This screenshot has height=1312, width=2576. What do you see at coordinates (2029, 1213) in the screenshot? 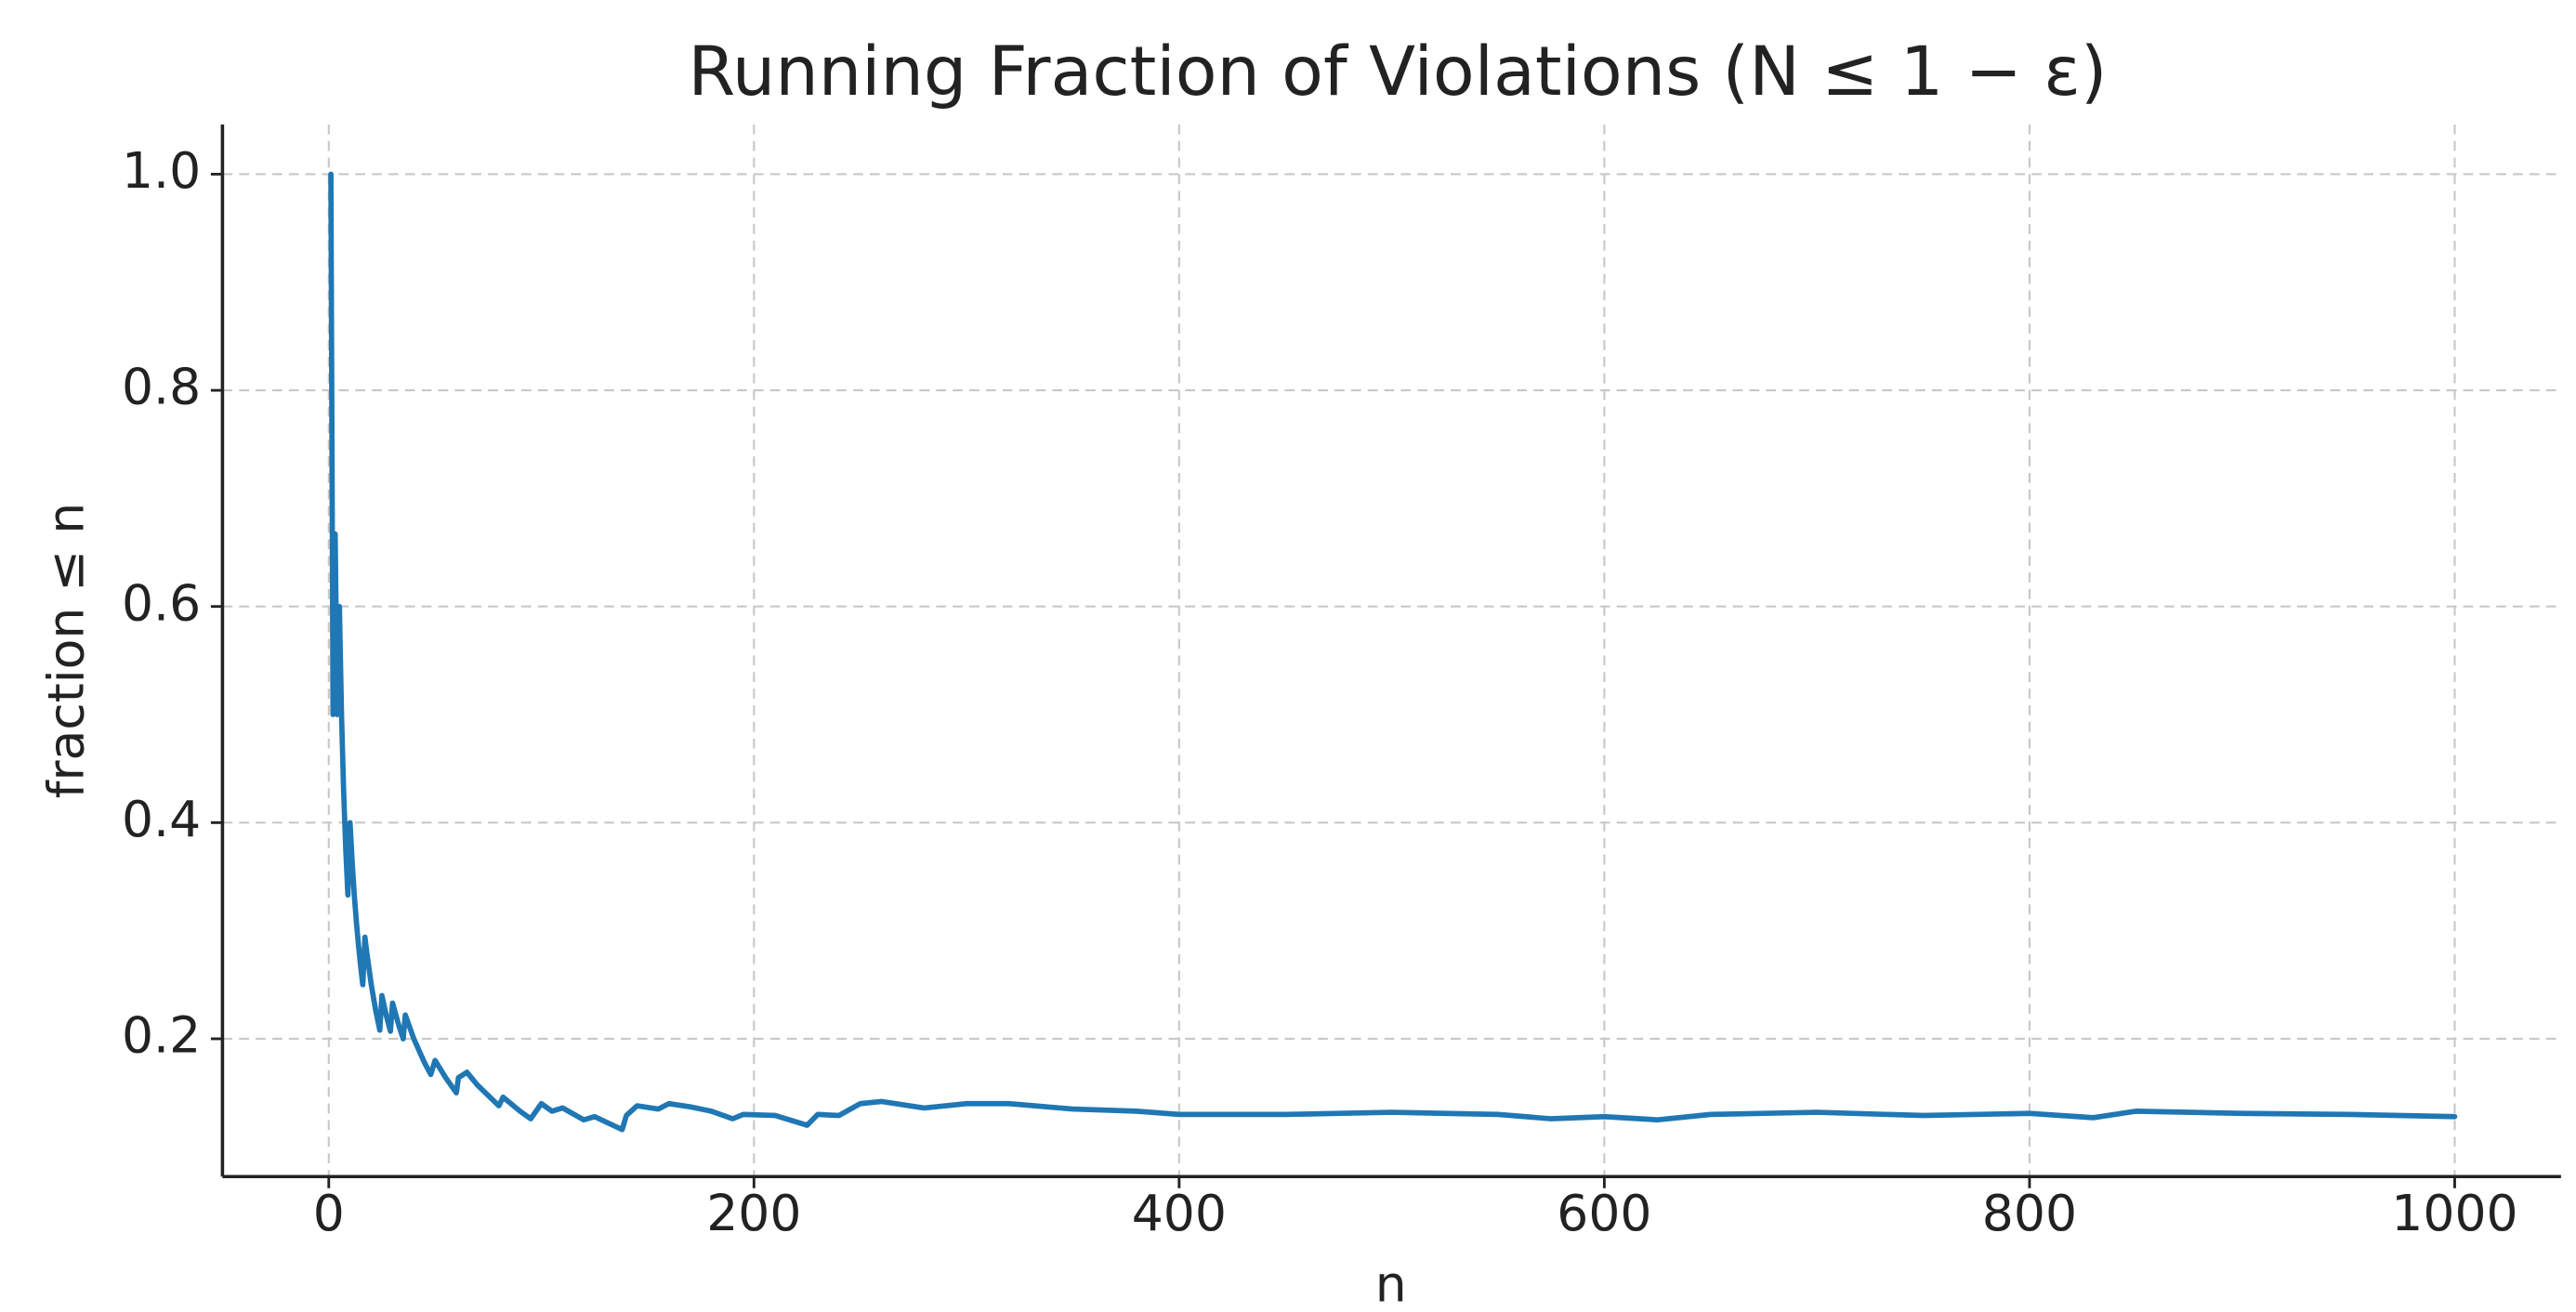
I see `x-tick-label: 800` at bounding box center [2029, 1213].